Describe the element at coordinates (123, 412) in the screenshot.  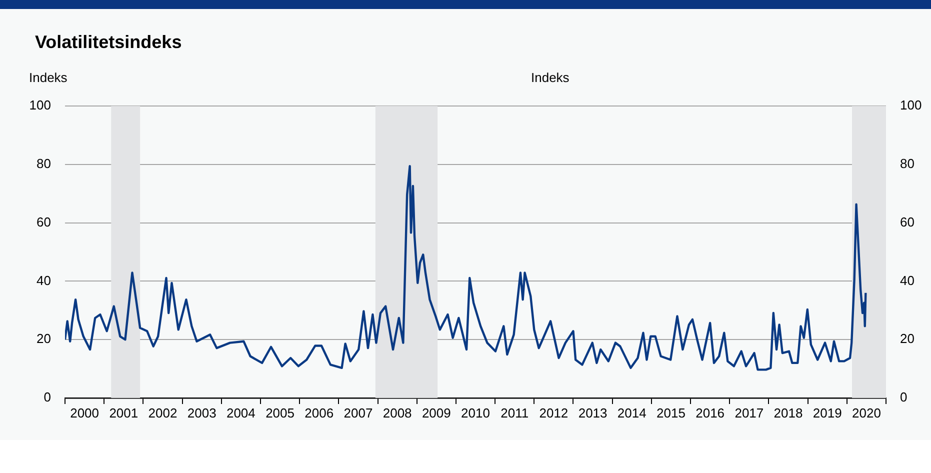
I see `x-tick-label: 2001` at that location.